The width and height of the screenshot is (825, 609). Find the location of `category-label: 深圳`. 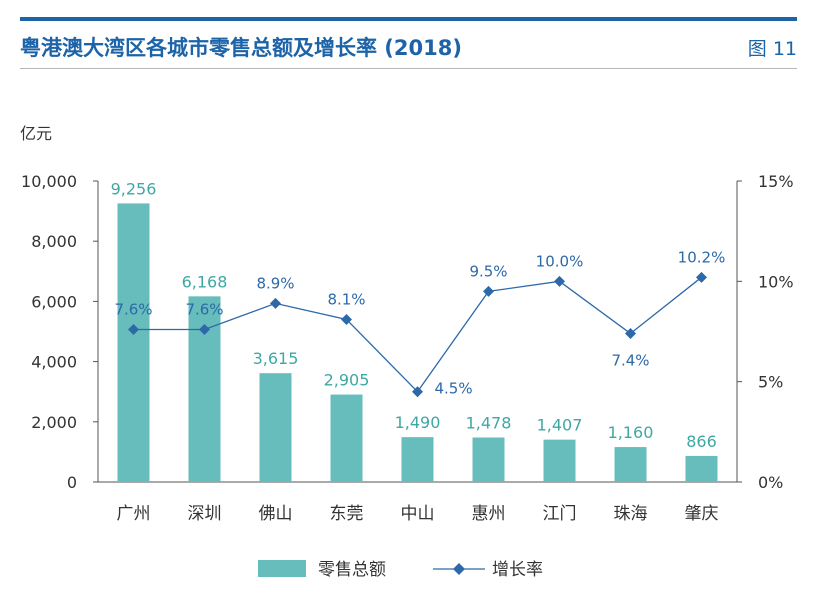

category-label: 深圳 is located at coordinates (205, 514).